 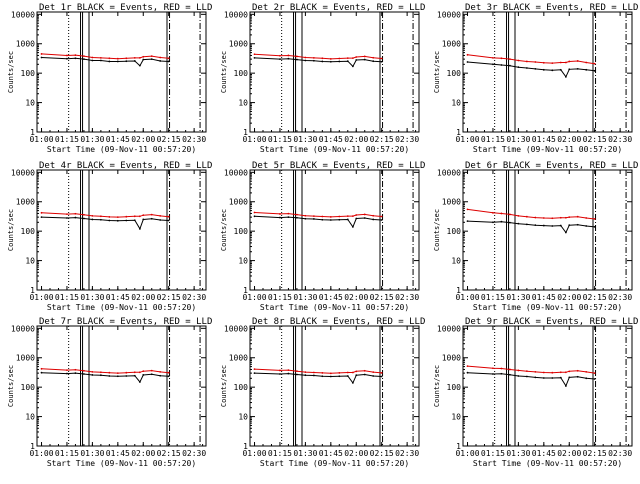 What do you see at coordinates (551, 322) in the screenshot?
I see `panel-title: Det 9r BLACK = Events, RED = LLD` at bounding box center [551, 322].